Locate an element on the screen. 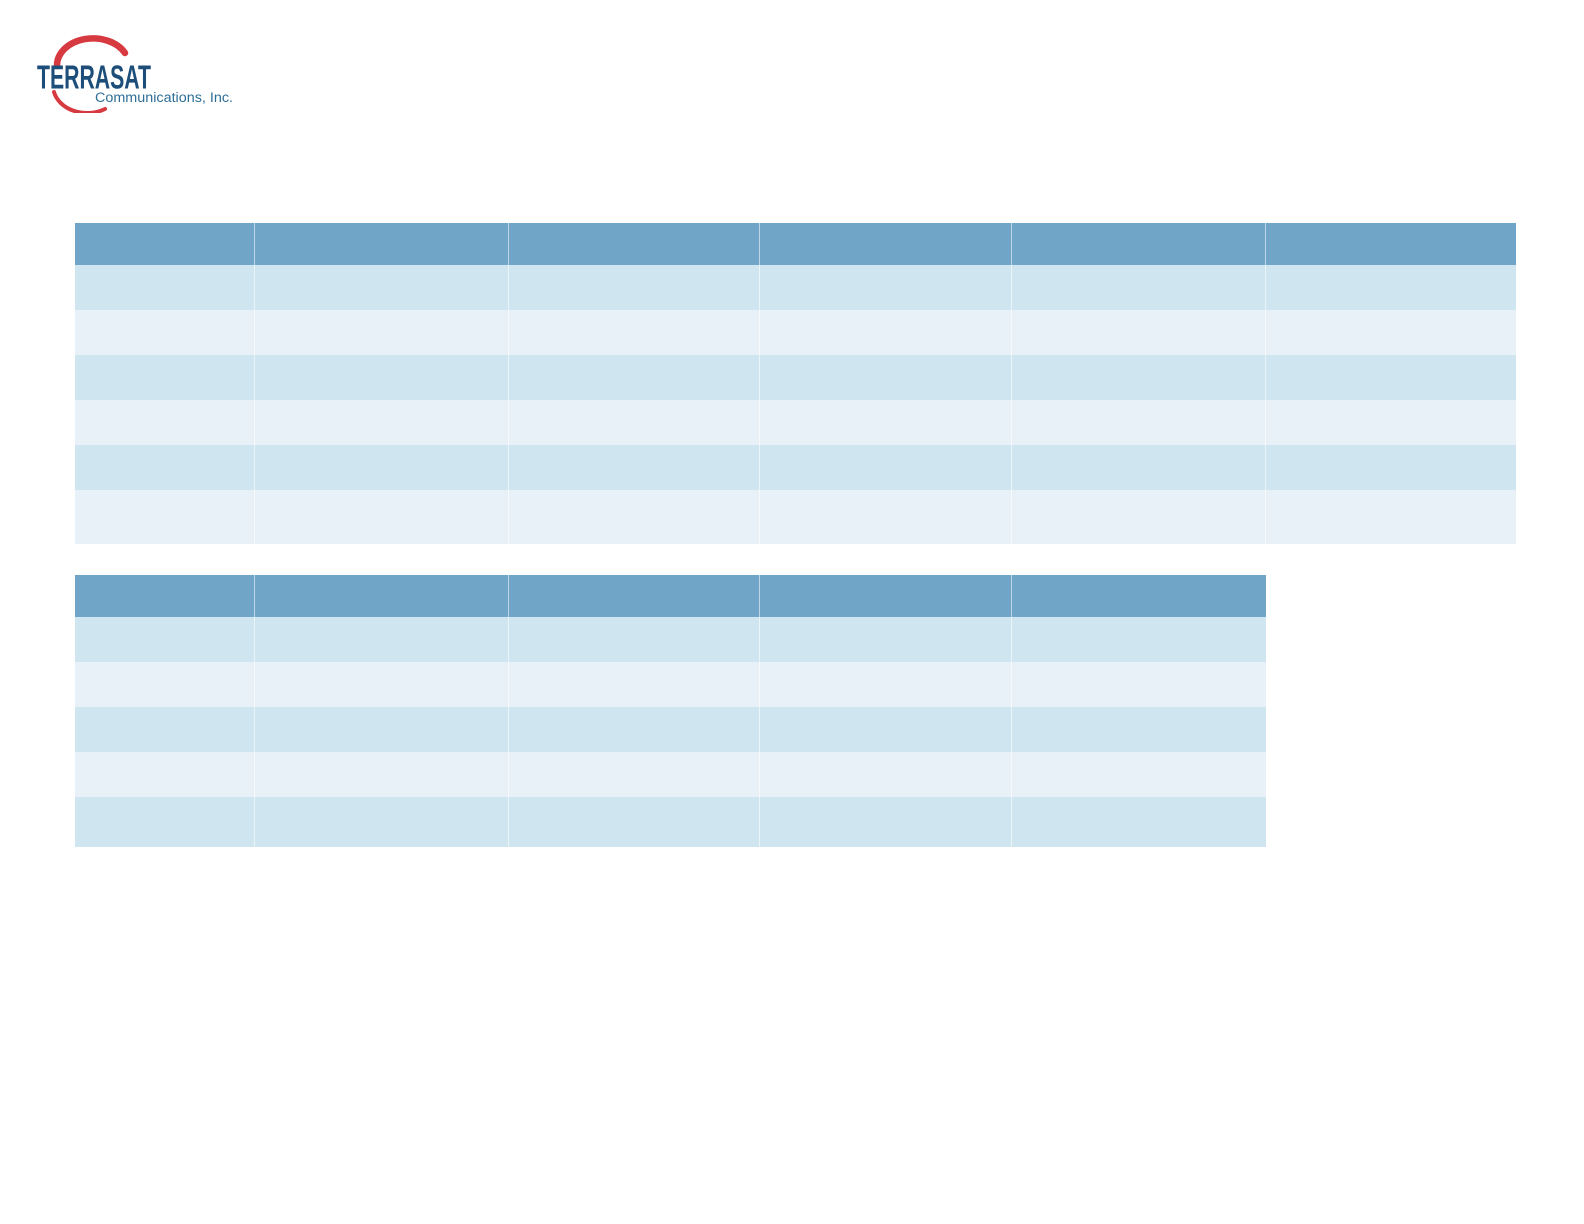  terrasat-logo: TERRASAT Communications, Inc. is located at coordinates (138, 70).